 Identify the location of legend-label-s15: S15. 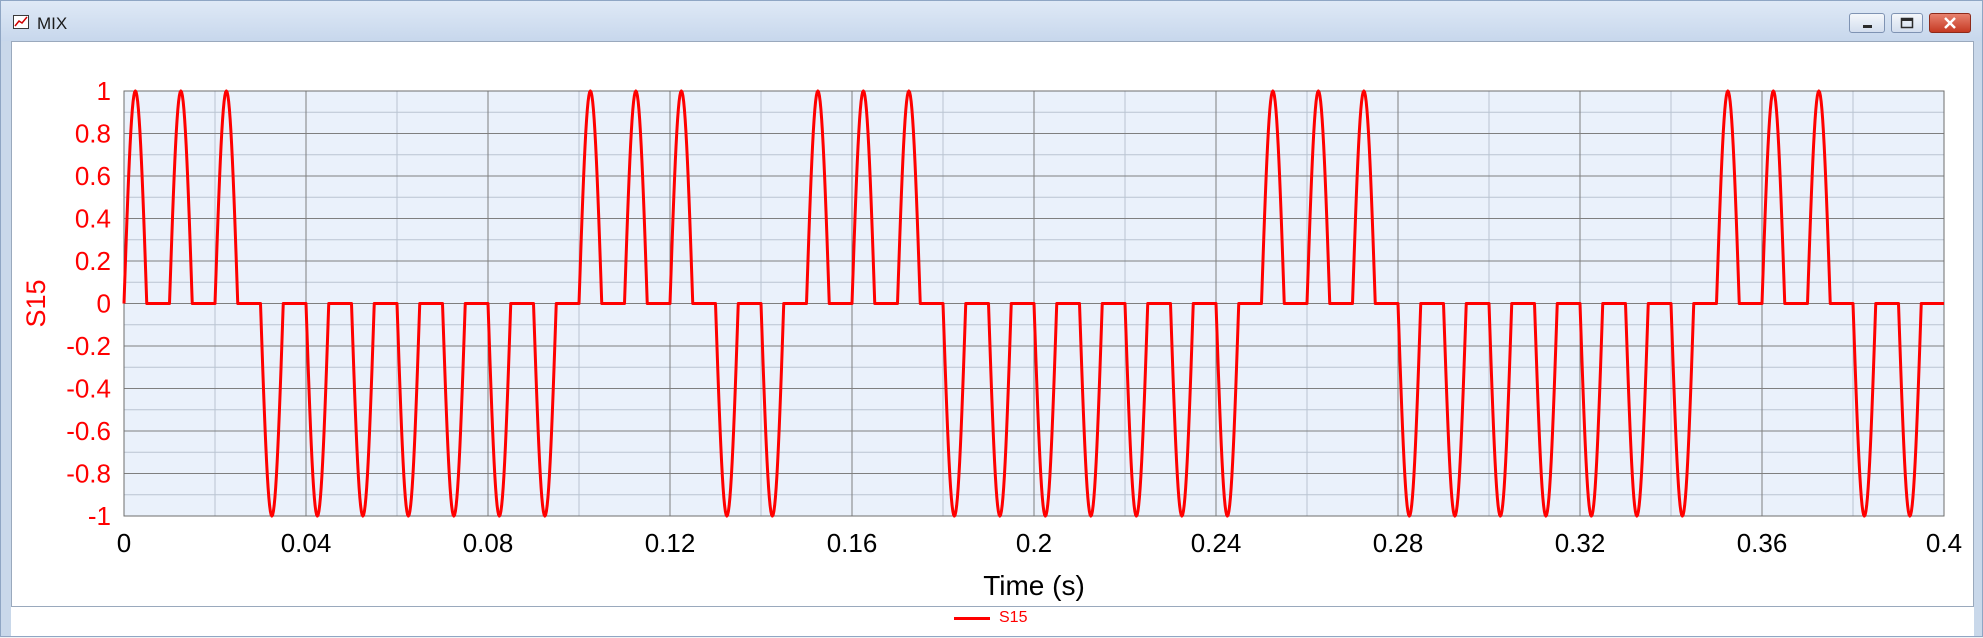
(1013, 617).